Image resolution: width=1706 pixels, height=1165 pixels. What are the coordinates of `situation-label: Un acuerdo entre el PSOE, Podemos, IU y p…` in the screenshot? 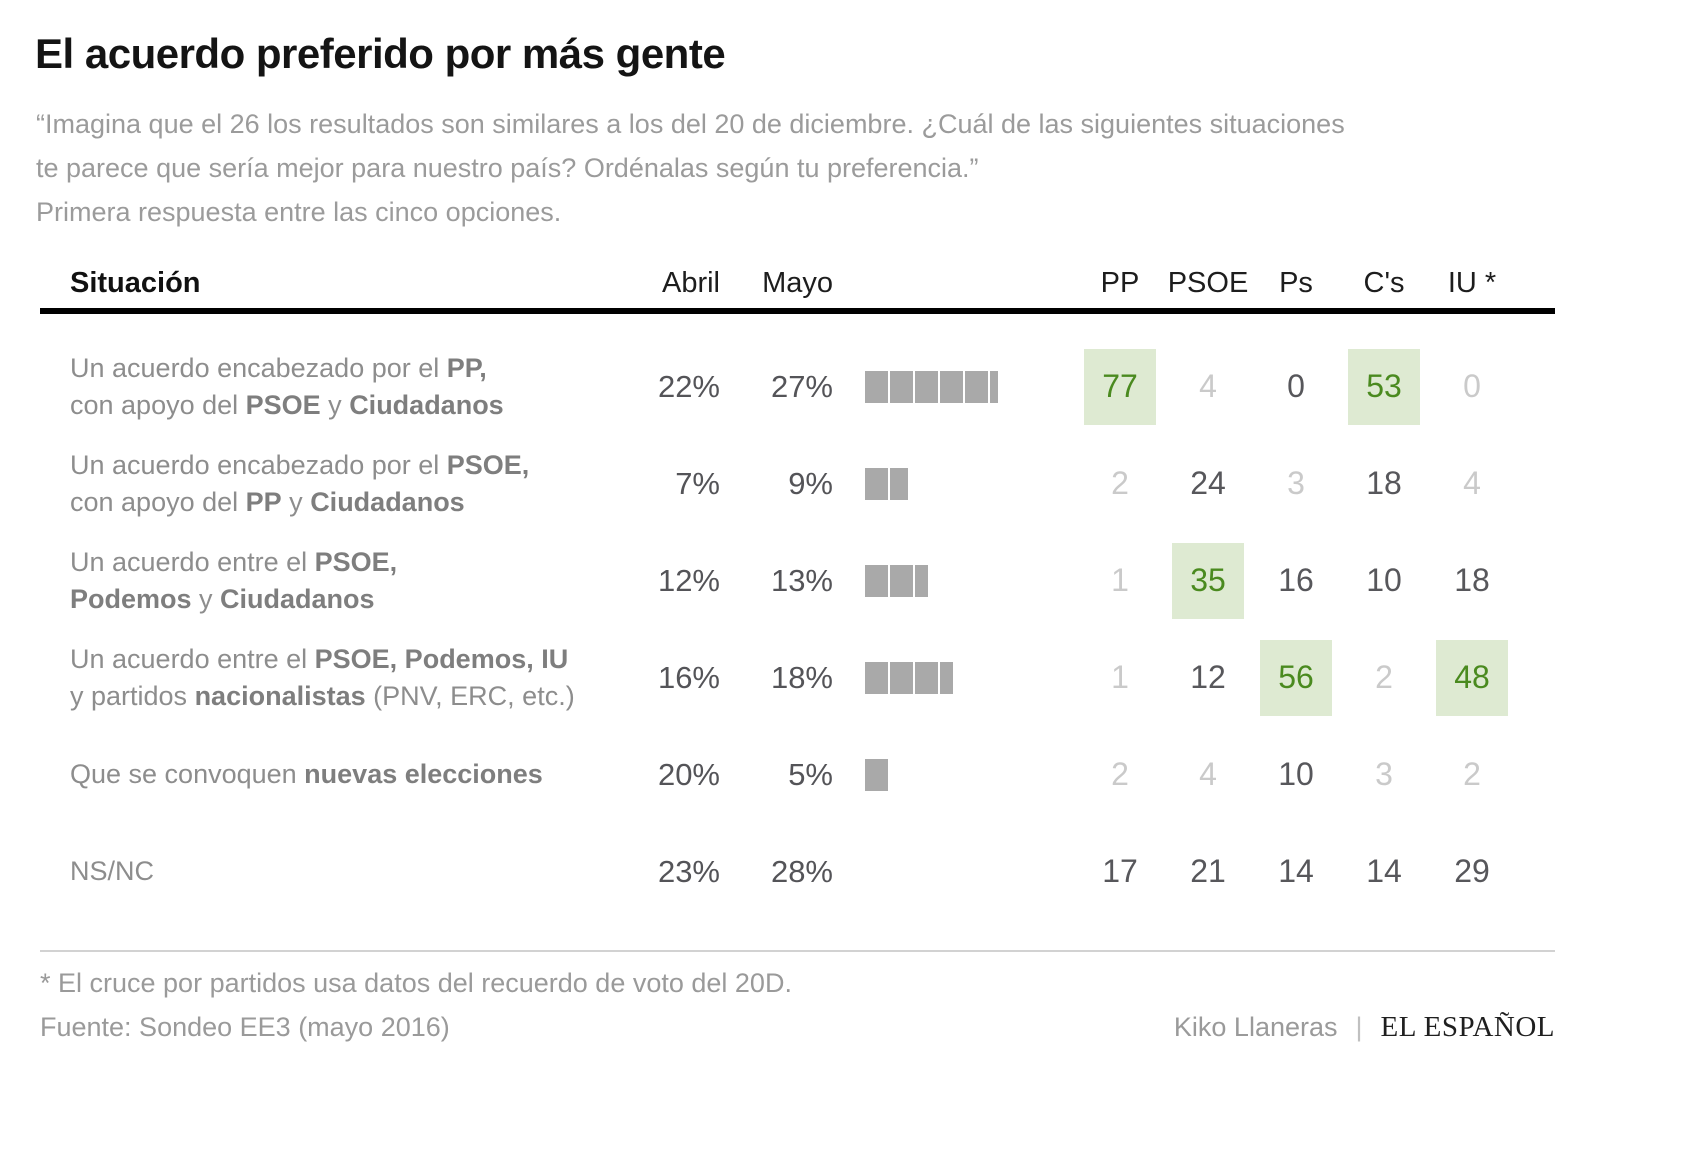 It's located at (322, 677).